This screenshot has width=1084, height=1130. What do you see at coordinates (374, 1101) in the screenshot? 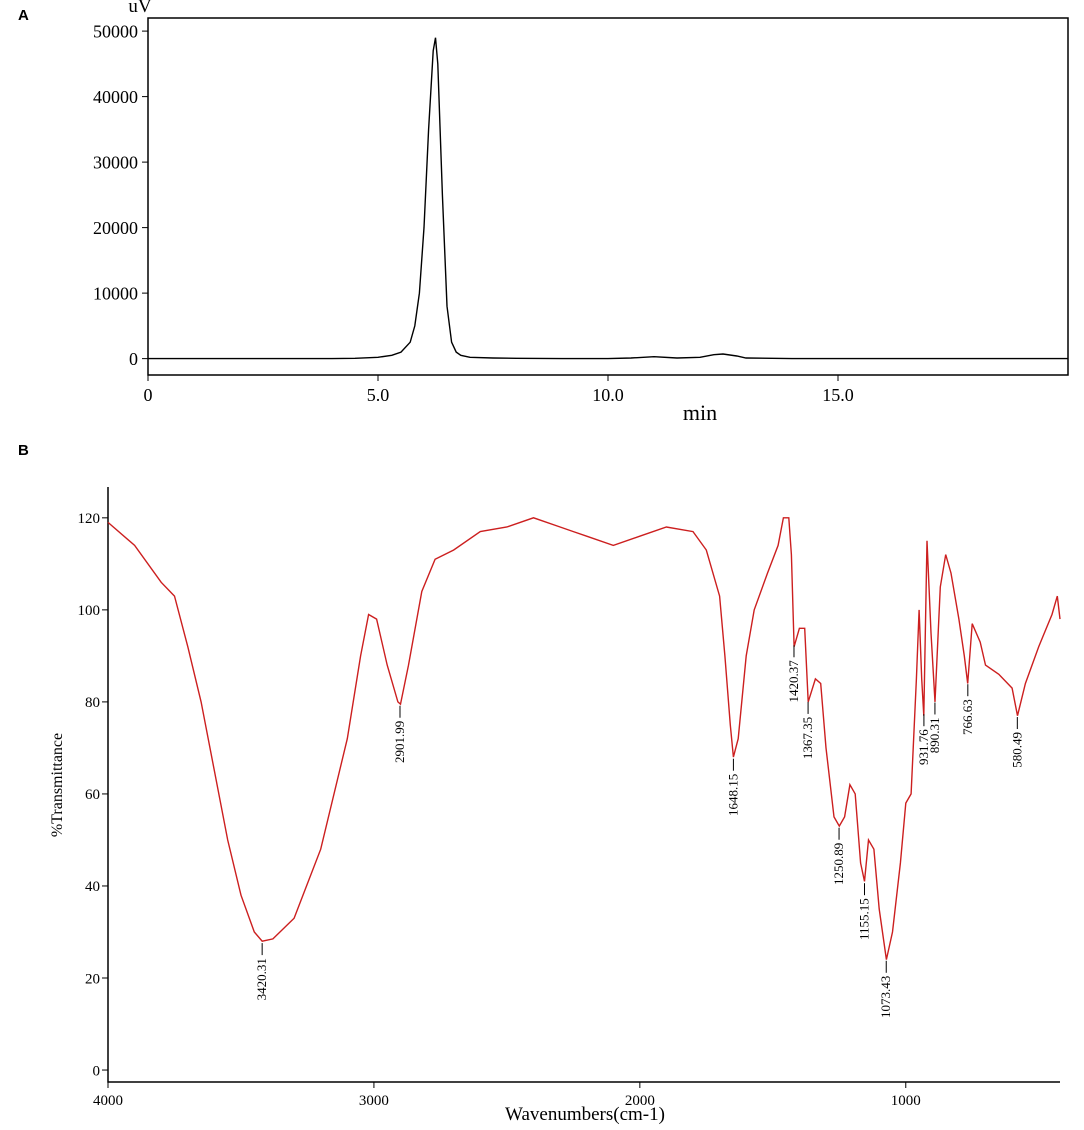
I see `x-tick-label: 3000` at bounding box center [374, 1101].